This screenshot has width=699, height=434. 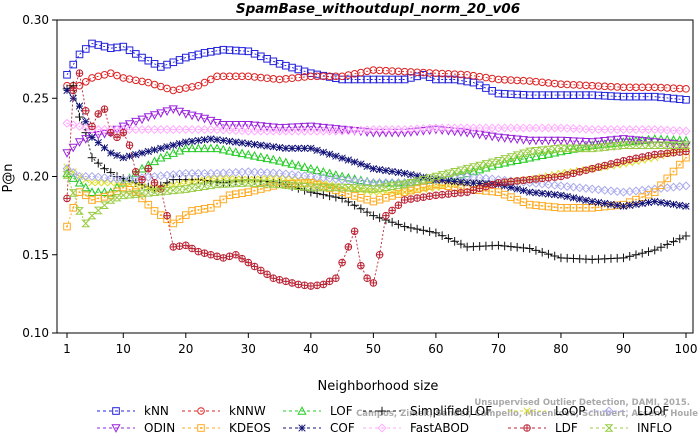 What do you see at coordinates (247, 411) in the screenshot?
I see `legend-label: kNNW` at bounding box center [247, 411].